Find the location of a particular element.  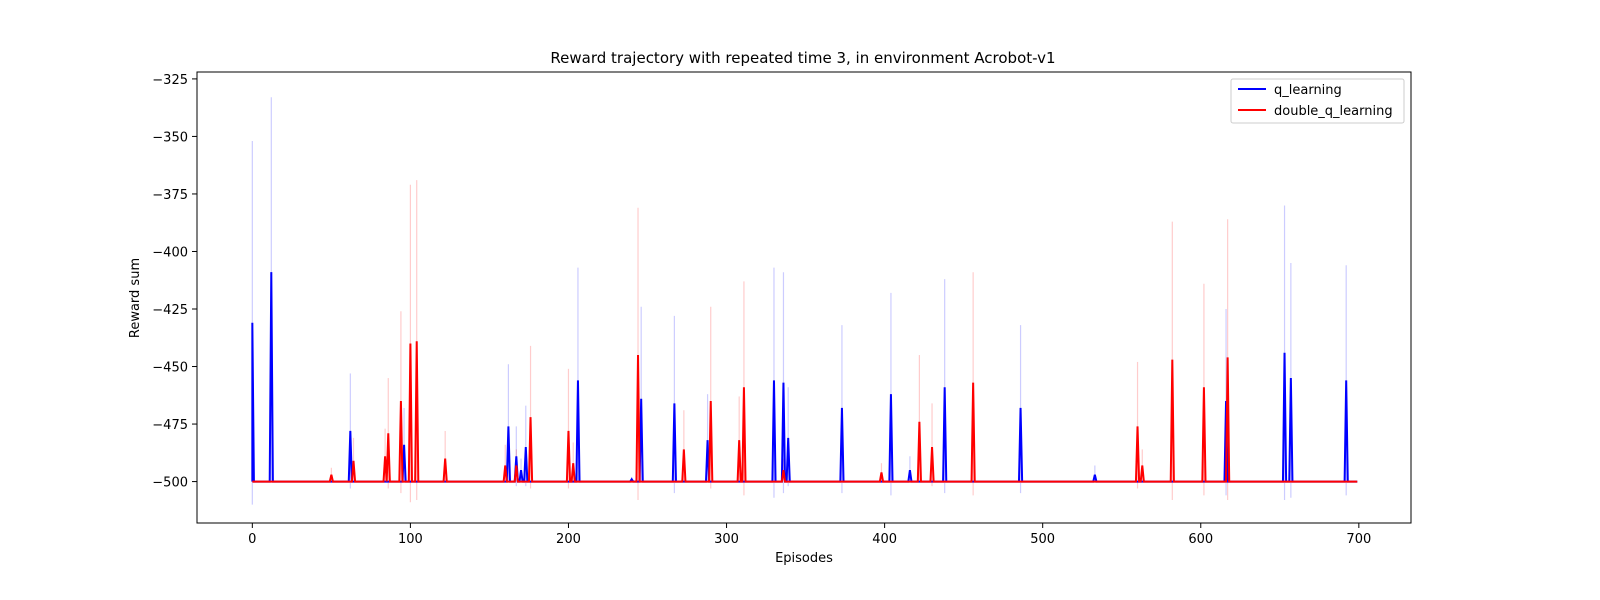

y-axis-title: Reward sum is located at coordinates (135, 298).